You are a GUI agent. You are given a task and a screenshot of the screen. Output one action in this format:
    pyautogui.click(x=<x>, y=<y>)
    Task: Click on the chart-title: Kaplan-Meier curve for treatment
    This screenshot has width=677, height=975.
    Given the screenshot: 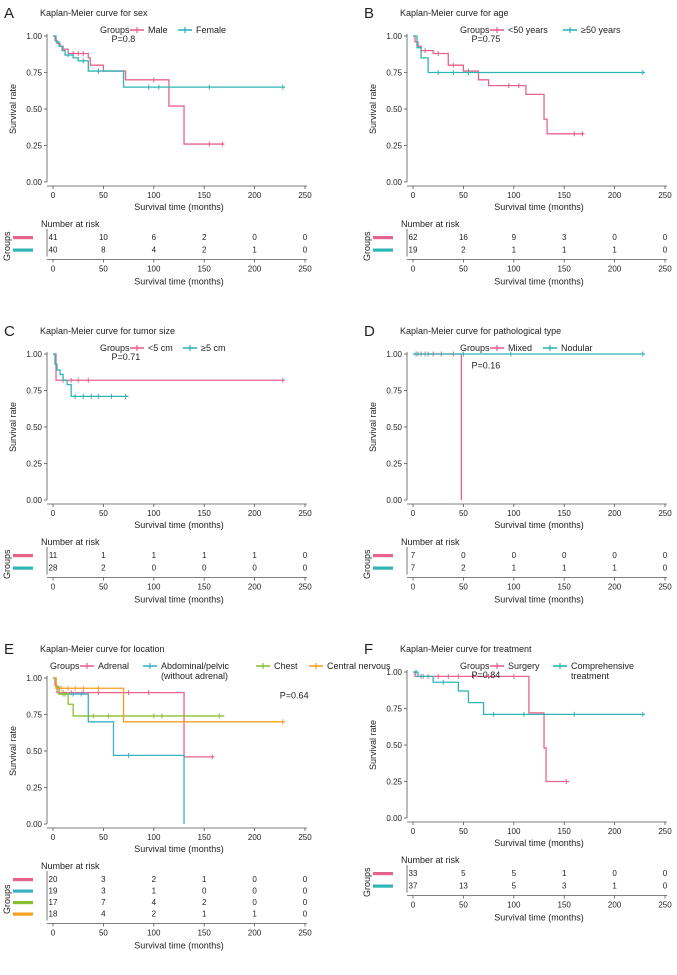 What is the action you would take?
    pyautogui.click(x=466, y=649)
    